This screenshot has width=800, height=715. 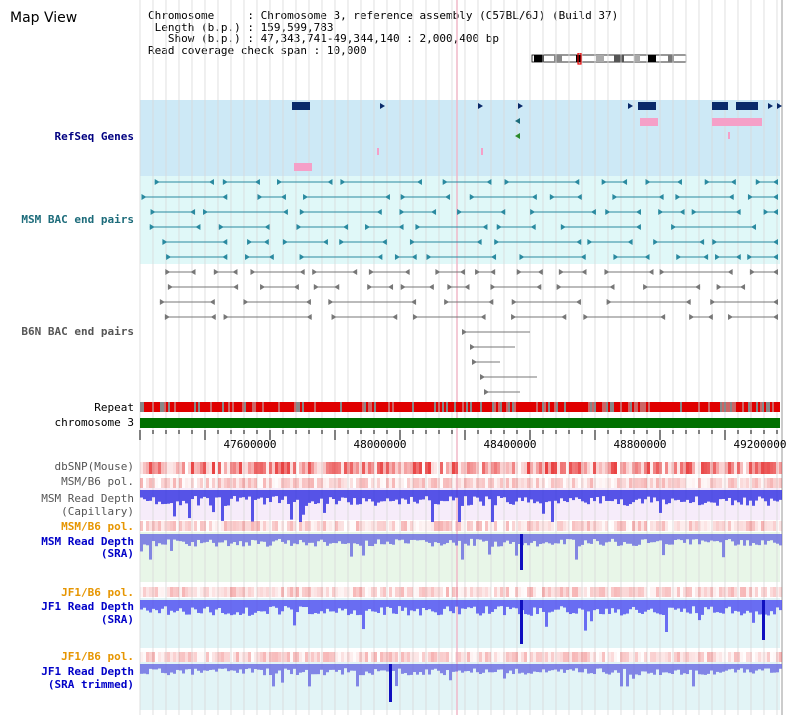 I want to click on msm-bac-label: MSM BAC end pairs, so click(x=77, y=219).